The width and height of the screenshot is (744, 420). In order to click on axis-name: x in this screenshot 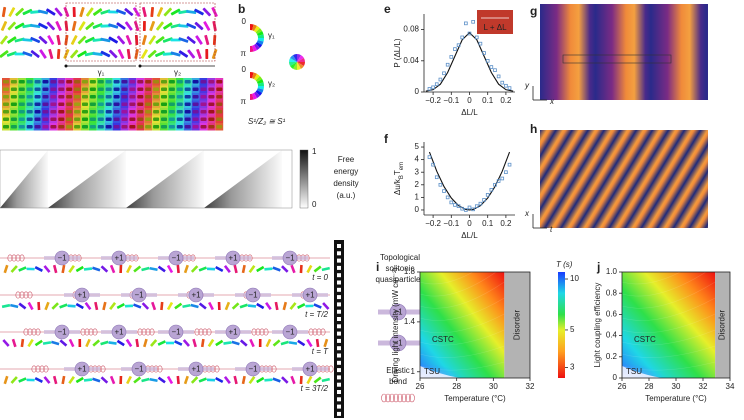, I will do `click(527, 213)`.